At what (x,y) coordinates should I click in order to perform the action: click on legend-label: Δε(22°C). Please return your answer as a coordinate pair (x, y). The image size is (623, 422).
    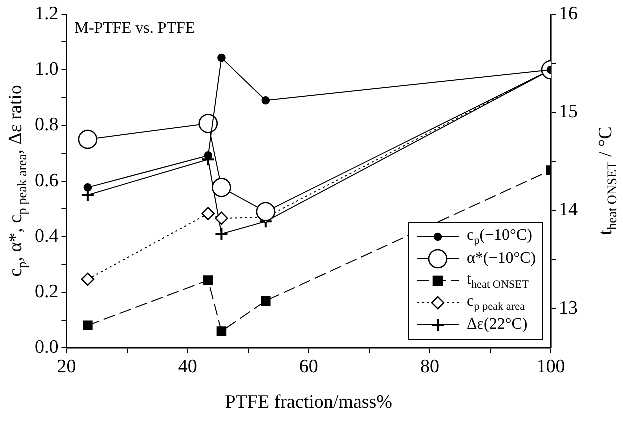
    Looking at the image, I should click on (497, 325).